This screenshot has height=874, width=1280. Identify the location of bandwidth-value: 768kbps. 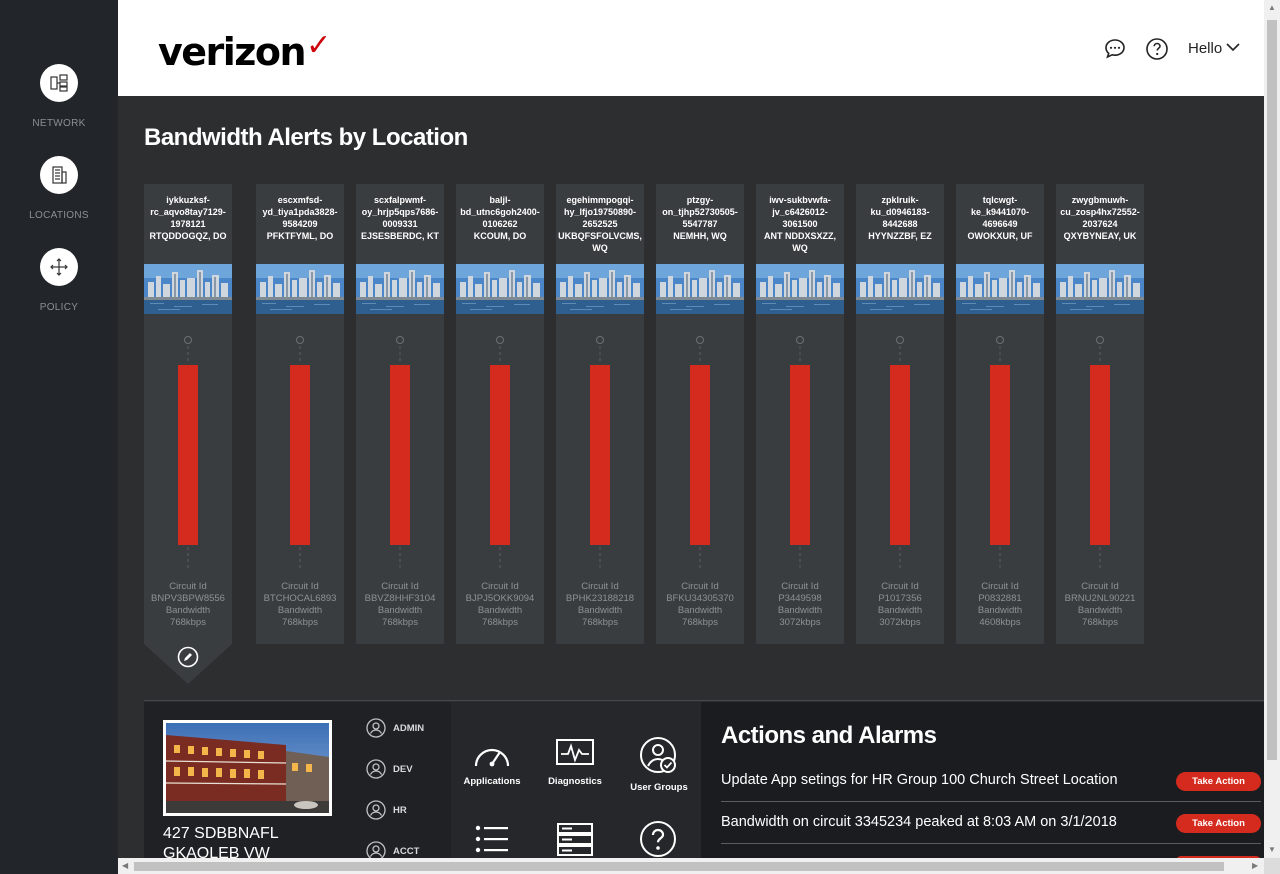
(1100, 622).